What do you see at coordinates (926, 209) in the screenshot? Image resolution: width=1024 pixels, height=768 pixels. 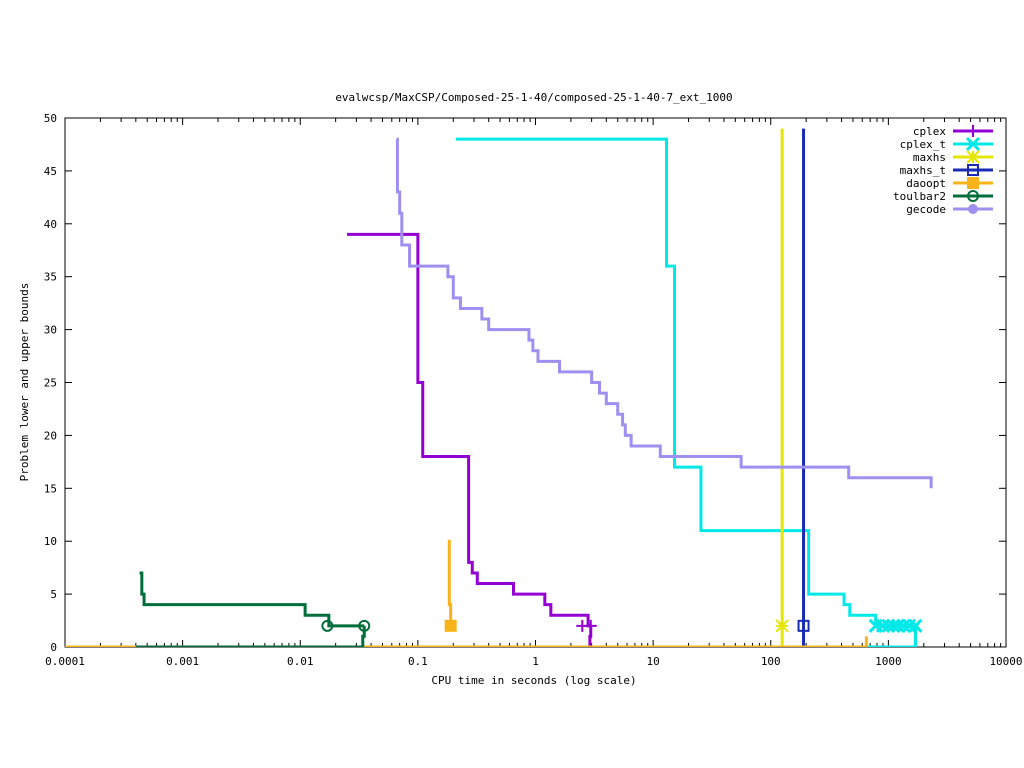 I see `legend-label: gecode` at bounding box center [926, 209].